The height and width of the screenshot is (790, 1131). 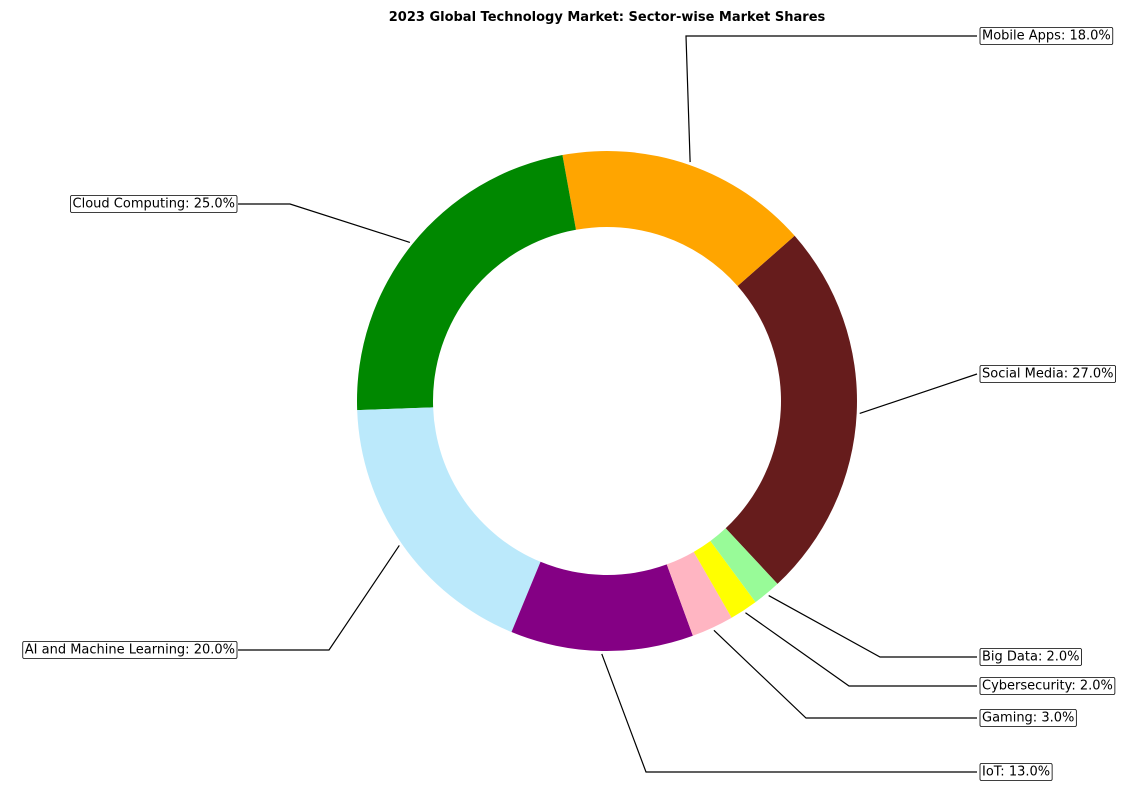 I want to click on slice-gaming, so click(x=699, y=593).